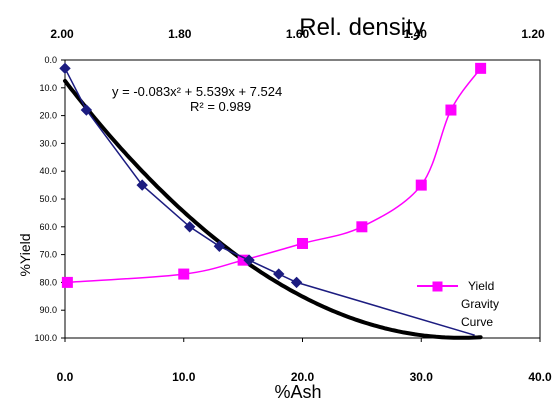  Describe the element at coordinates (481, 286) in the screenshot. I see `legend-label-line1: Yield` at that location.